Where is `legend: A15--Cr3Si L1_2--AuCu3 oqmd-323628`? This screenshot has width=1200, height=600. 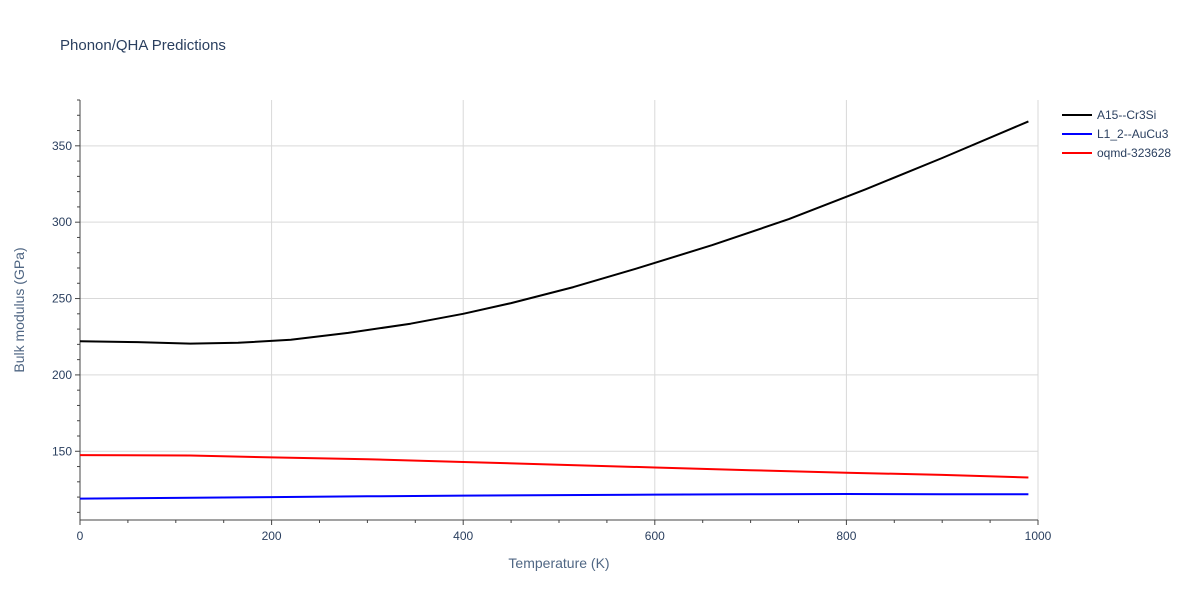
legend: A15--Cr3Si L1_2--AuCu3 oqmd-323628 is located at coordinates (1116, 134).